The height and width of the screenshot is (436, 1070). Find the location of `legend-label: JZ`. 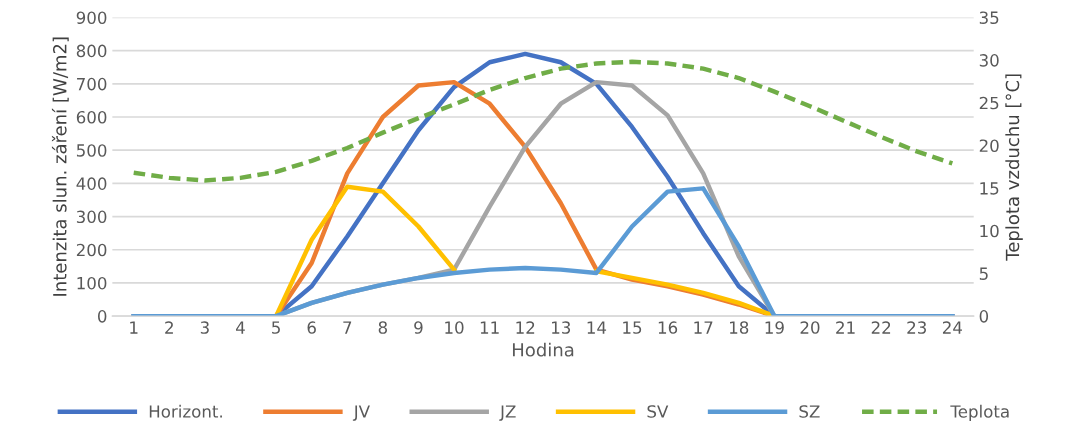

legend-label: JZ is located at coordinates (507, 413).